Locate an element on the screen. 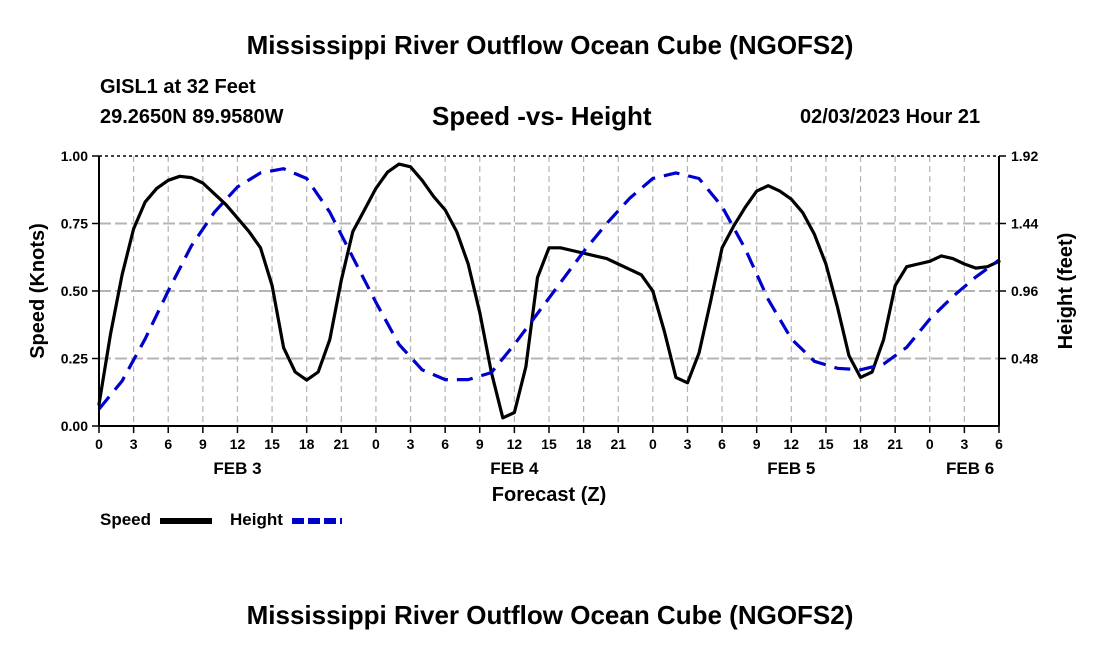  y-left-tick-label: 0.00 is located at coordinates (74, 426).